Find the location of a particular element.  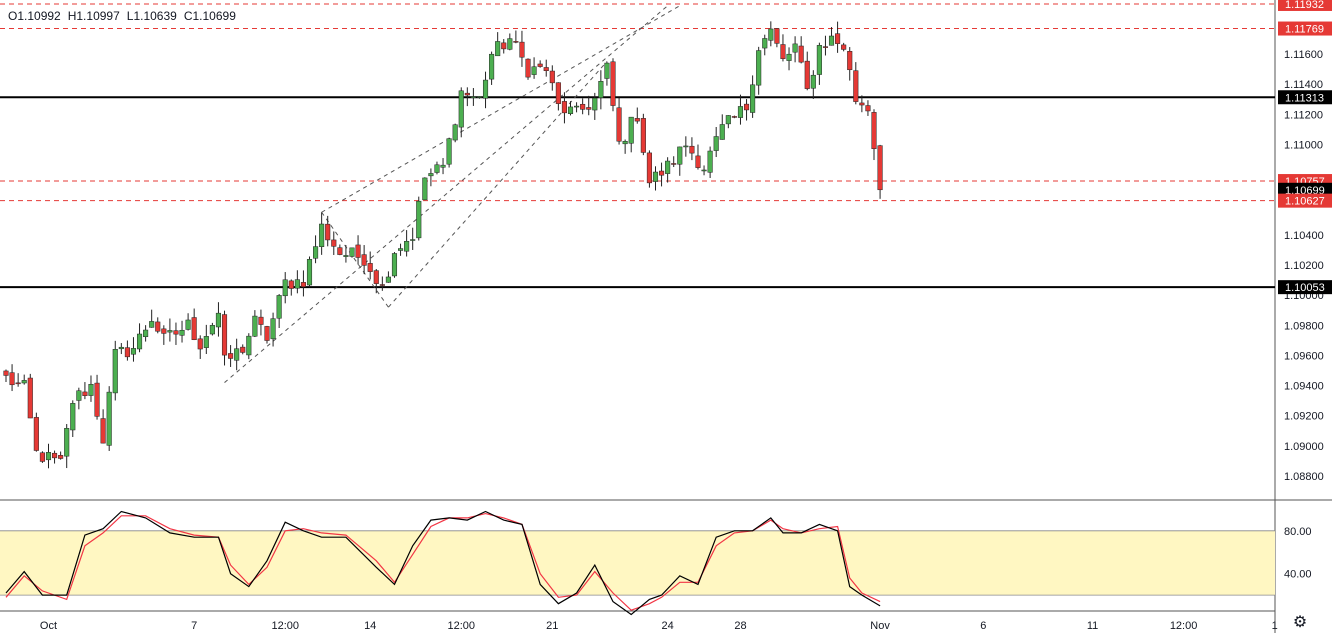

ohlc-legend: O1.10992 H1.10997 L1.10639 C1.10699 is located at coordinates (125, 16).